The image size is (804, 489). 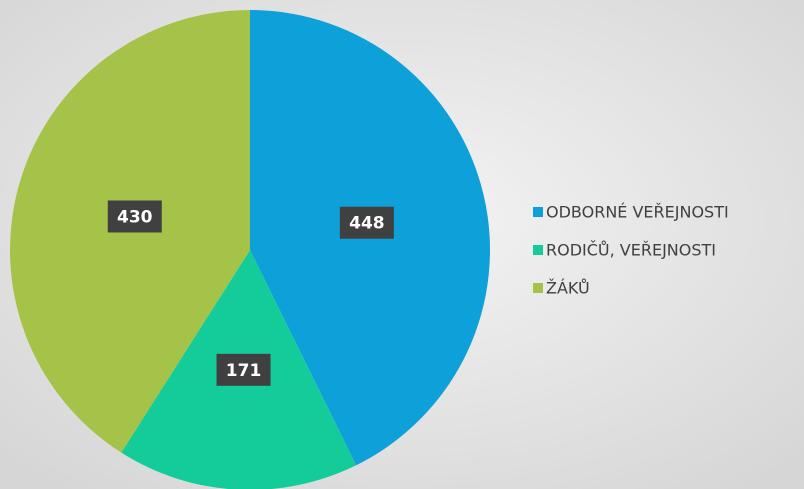 I want to click on legend: ODBORNÉ VEŘEJNOSTI RODIČŮ, VEŘEJNOSTI ŽÁKŮ, so click(x=631, y=250).